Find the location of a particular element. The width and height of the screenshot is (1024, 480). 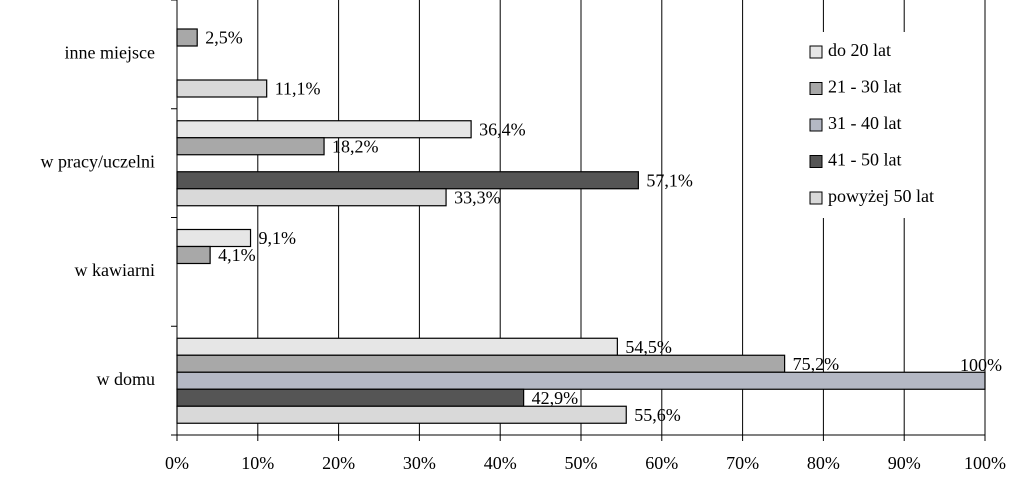

x-tick-label: 50% is located at coordinates (581, 463).